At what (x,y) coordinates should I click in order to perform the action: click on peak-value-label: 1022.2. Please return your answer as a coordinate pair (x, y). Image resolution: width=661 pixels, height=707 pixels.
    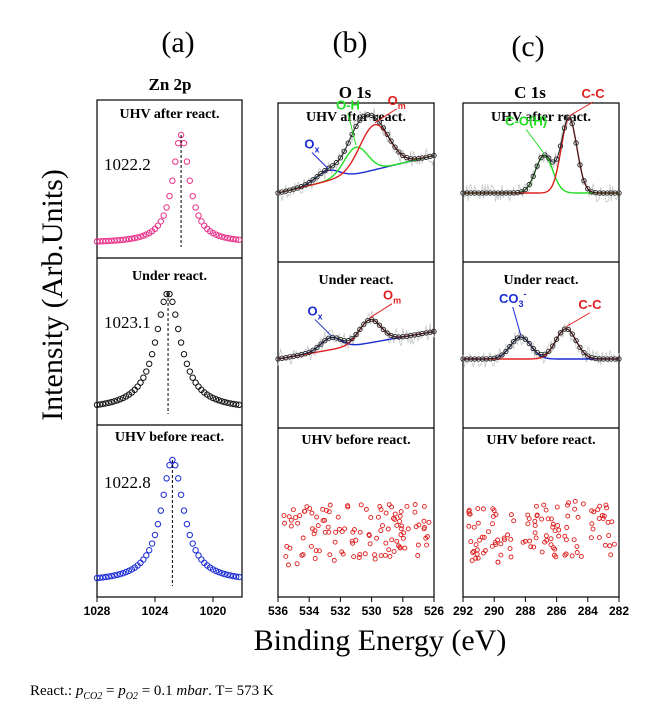
    Looking at the image, I should click on (127, 164).